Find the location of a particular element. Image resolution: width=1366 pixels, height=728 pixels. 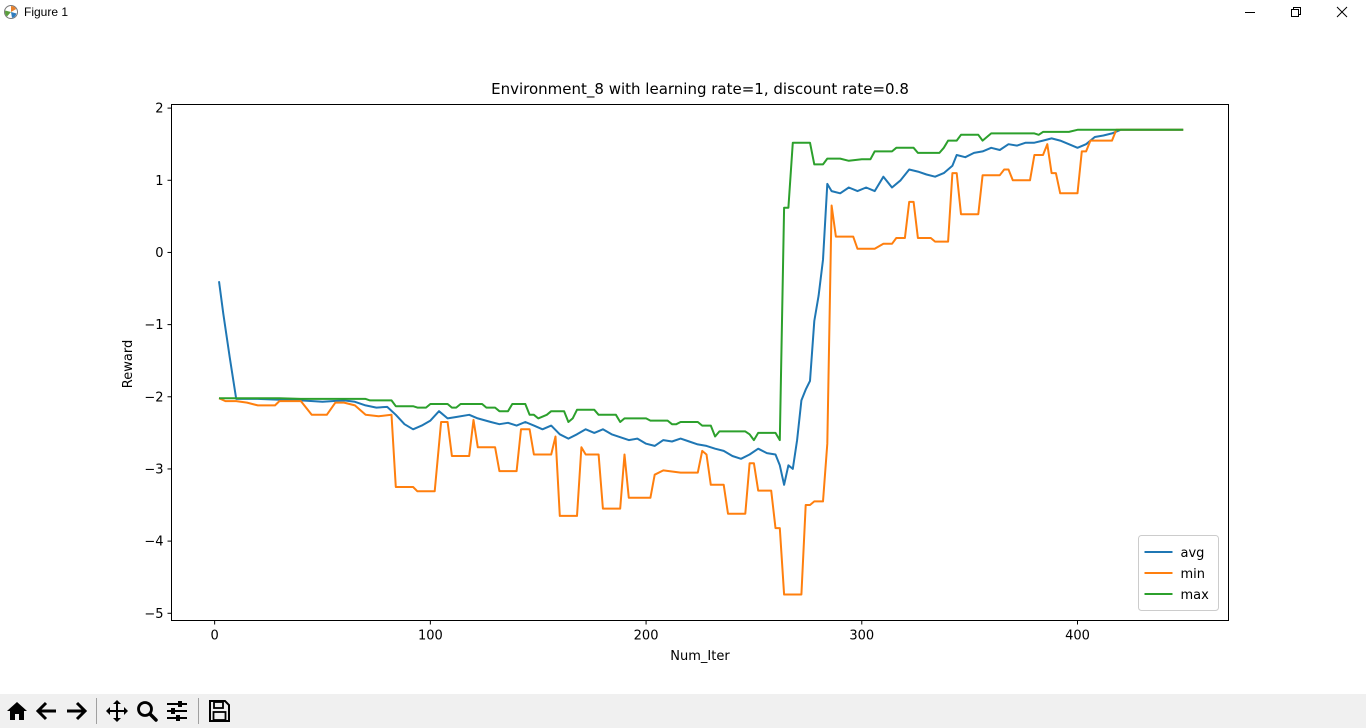

restore-icon is located at coordinates (1296, 12).